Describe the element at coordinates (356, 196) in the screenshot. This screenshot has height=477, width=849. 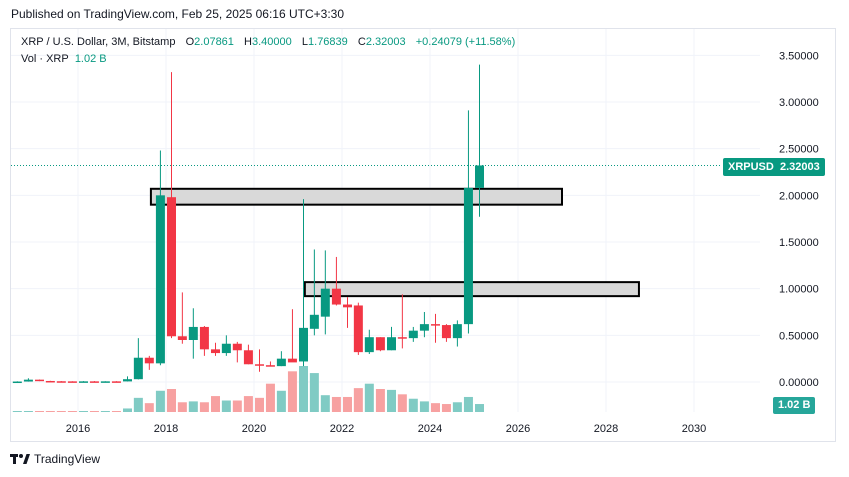
I see `zone-rectangle` at that location.